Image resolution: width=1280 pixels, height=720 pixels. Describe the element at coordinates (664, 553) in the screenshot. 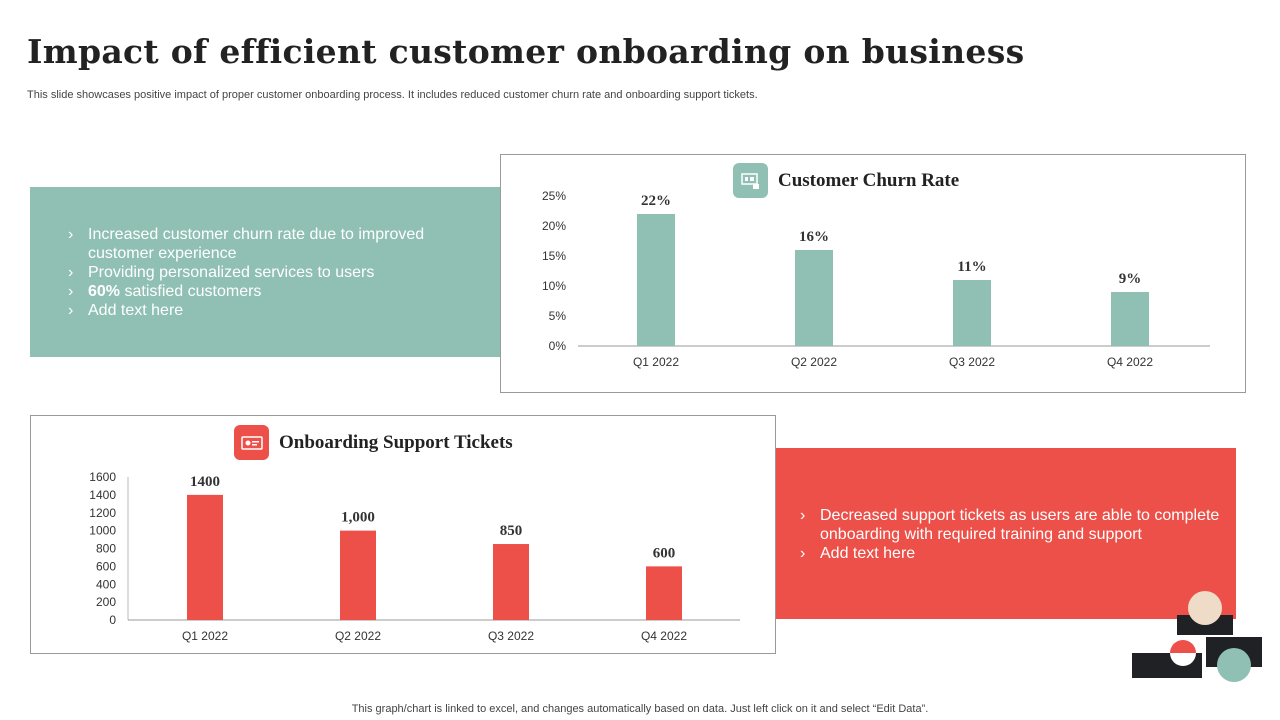

I see `data-label: 600` at that location.